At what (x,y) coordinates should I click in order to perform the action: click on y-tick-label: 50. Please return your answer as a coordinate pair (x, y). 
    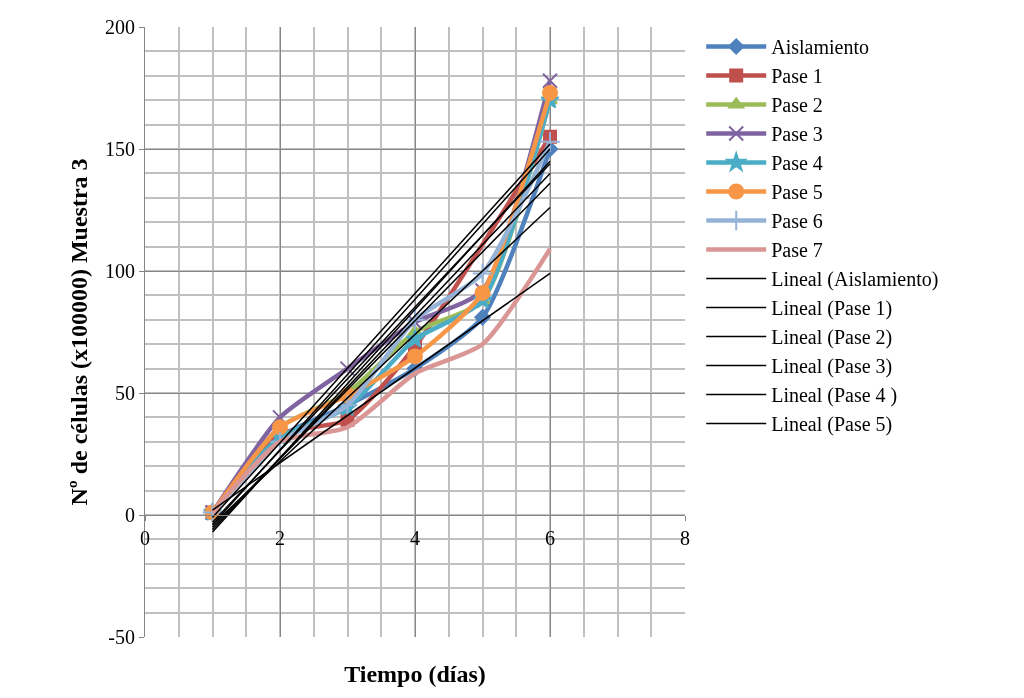
    Looking at the image, I should click on (125, 393).